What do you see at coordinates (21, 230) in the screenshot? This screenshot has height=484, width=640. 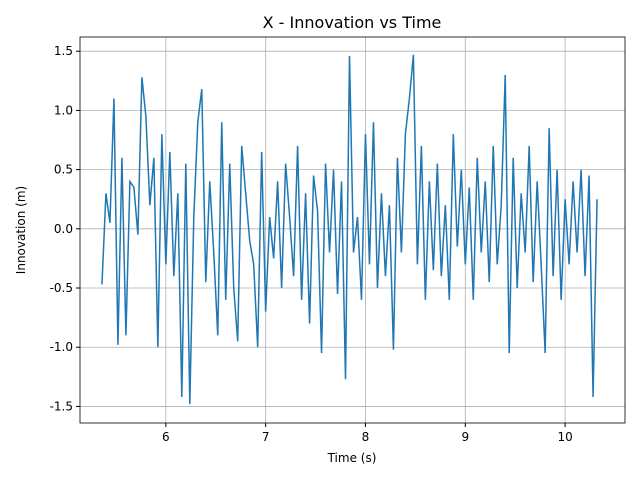 I see `y-axis-label: Innovation (m)` at bounding box center [21, 230].